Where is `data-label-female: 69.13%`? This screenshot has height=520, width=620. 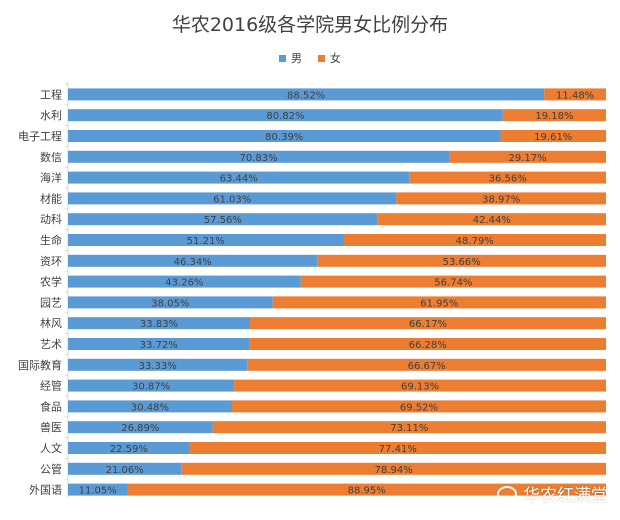
data-label-female: 69.13% is located at coordinates (420, 387).